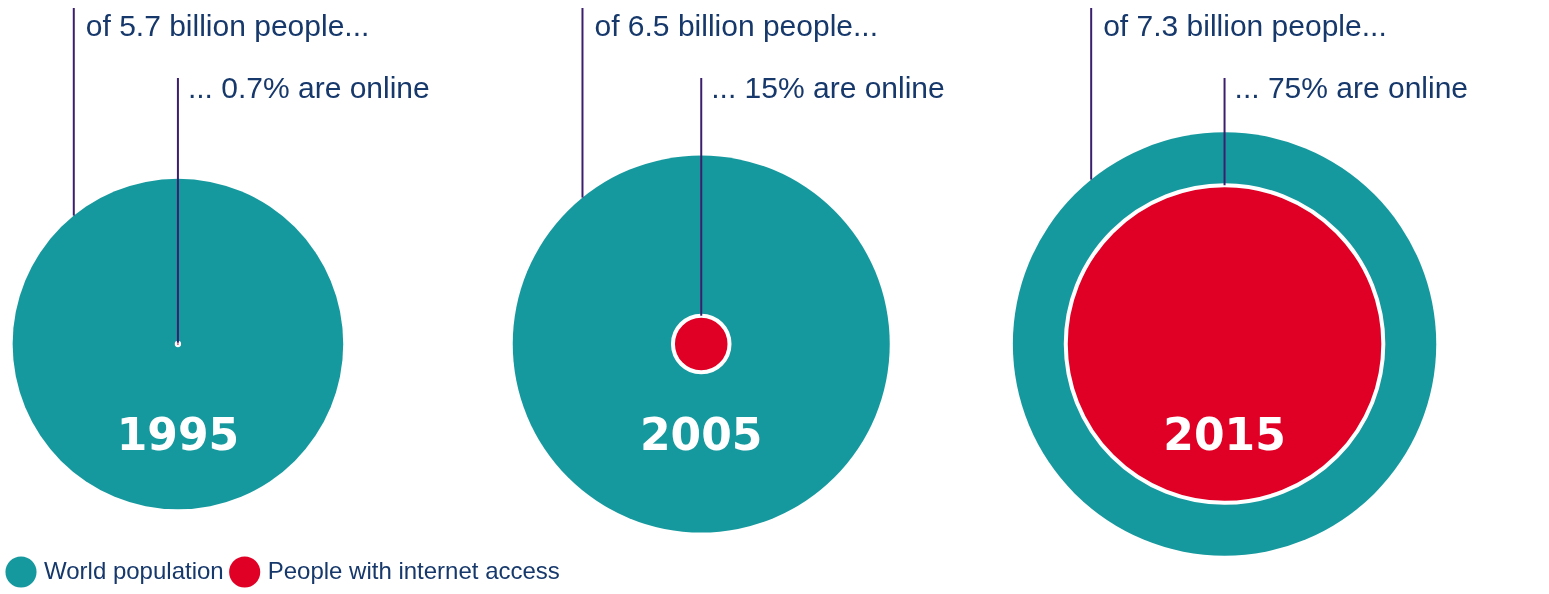 The image size is (1549, 594). What do you see at coordinates (413, 570) in the screenshot?
I see `legend-label: People with internet access` at bounding box center [413, 570].